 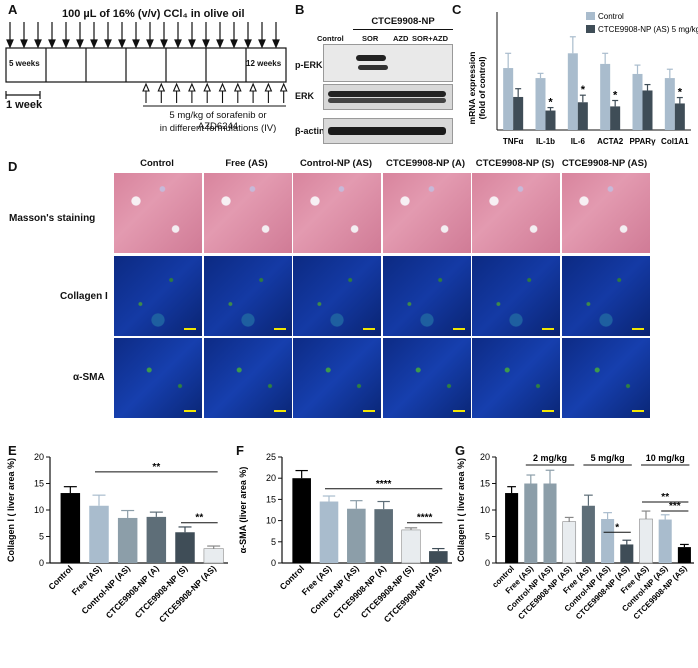 I want to click on chart-e-ytick-label: 20, so click(x=39, y=457).